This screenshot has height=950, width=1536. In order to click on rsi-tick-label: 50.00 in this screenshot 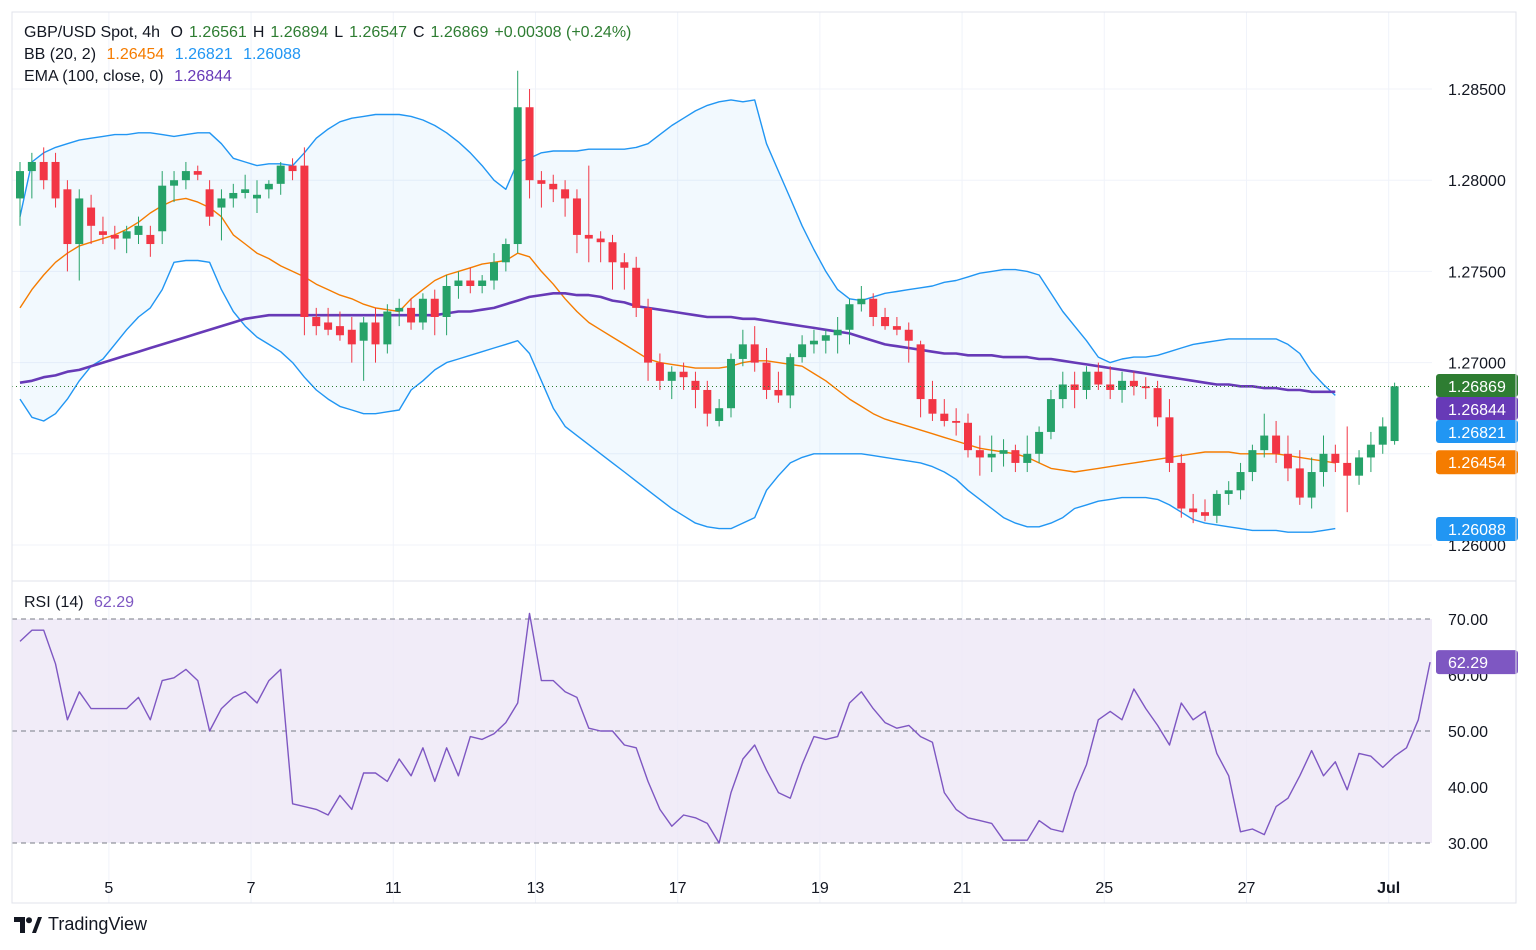, I will do `click(1468, 732)`.